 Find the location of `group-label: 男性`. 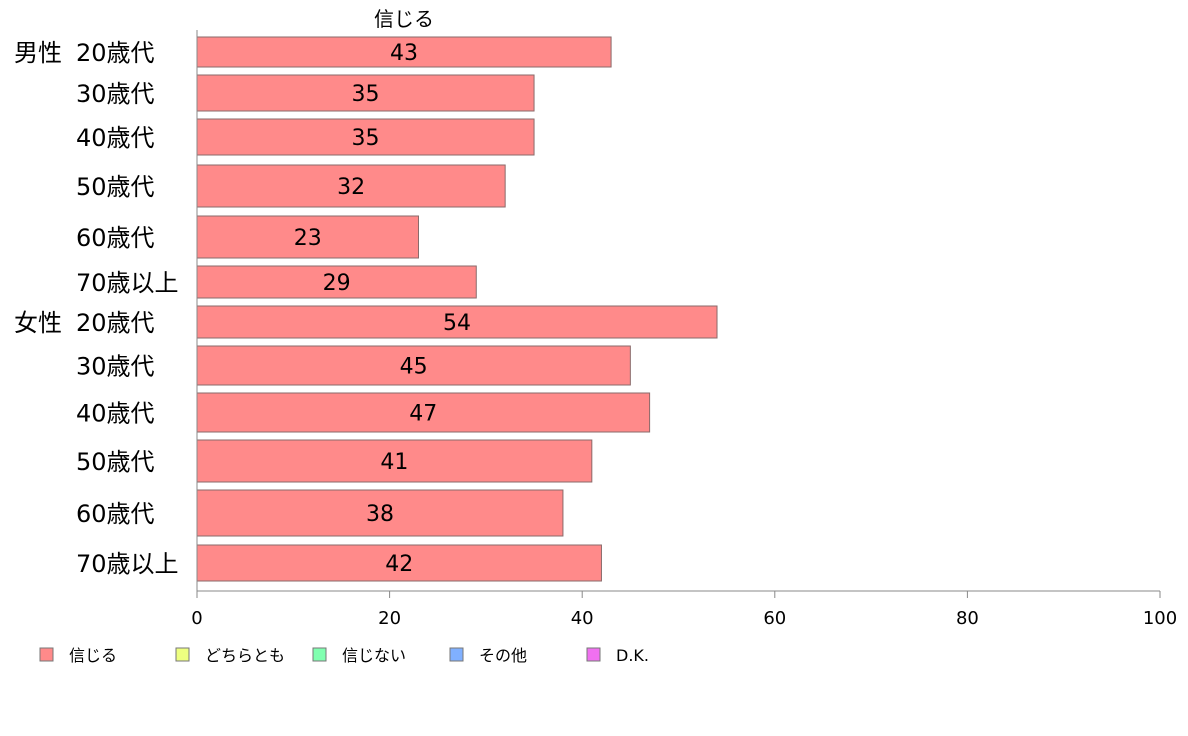

group-label: 男性 is located at coordinates (38, 53).